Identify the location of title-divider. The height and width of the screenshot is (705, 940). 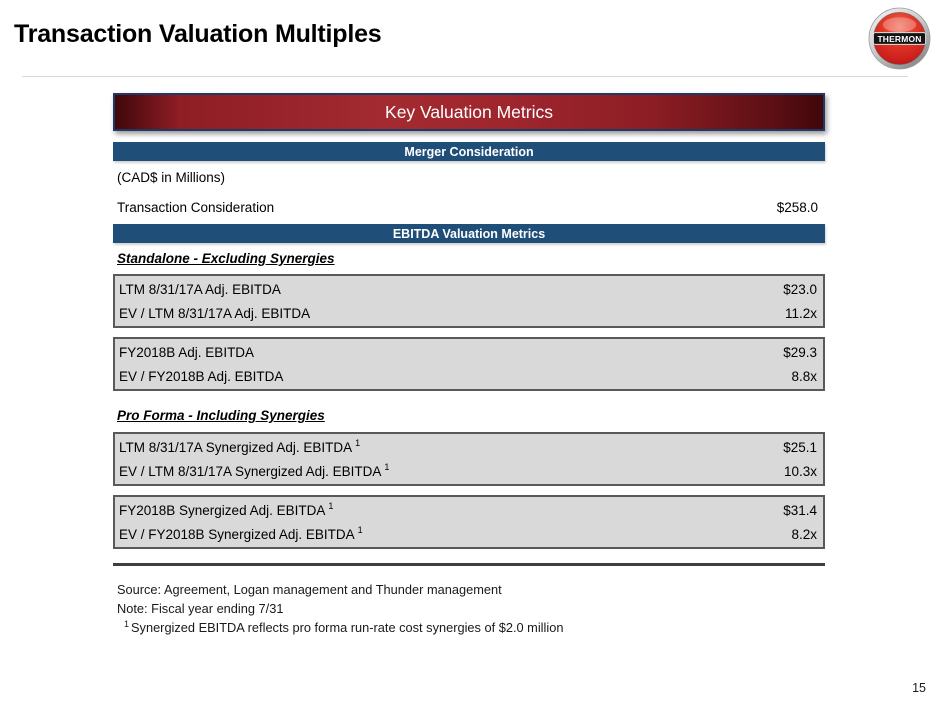
(465, 76).